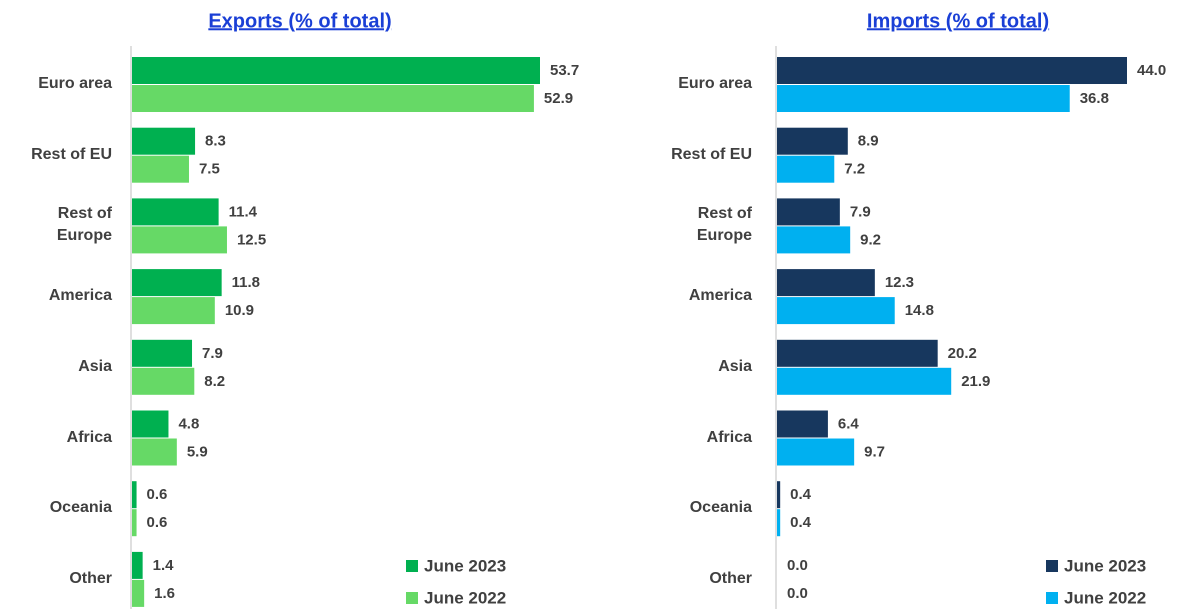  What do you see at coordinates (958, 21) in the screenshot?
I see `chart-title: Imports (% of total)` at bounding box center [958, 21].